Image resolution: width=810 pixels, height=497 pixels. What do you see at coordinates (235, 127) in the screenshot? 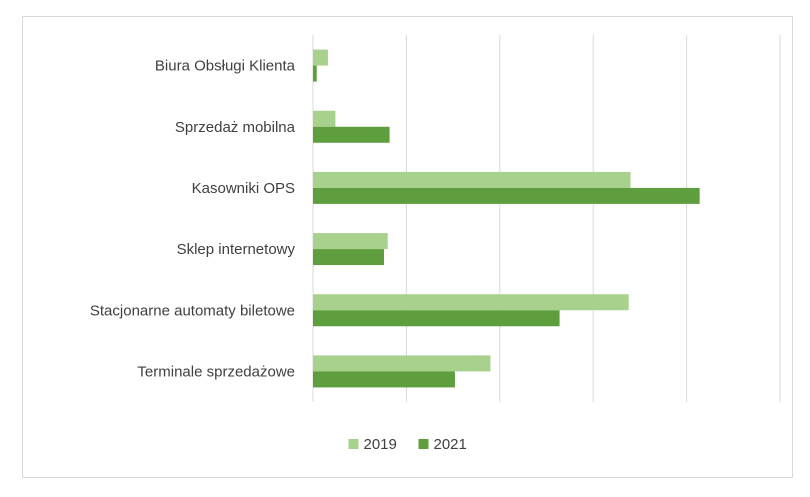
I see `category-label: Sprzedaż mobilna` at bounding box center [235, 127].